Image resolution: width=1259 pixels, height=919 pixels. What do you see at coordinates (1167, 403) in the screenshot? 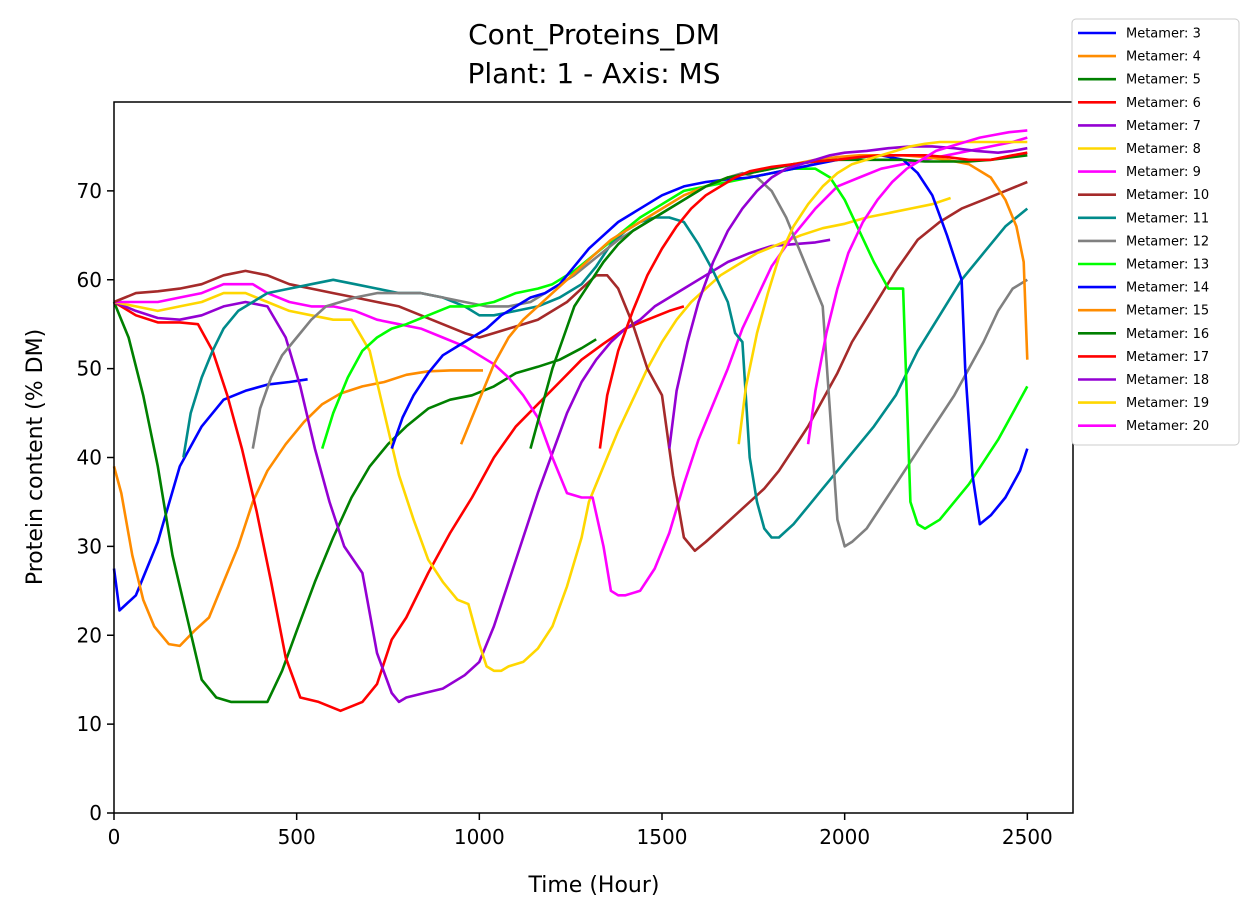
I see `legend-label: Metamer: 19` at bounding box center [1167, 403].